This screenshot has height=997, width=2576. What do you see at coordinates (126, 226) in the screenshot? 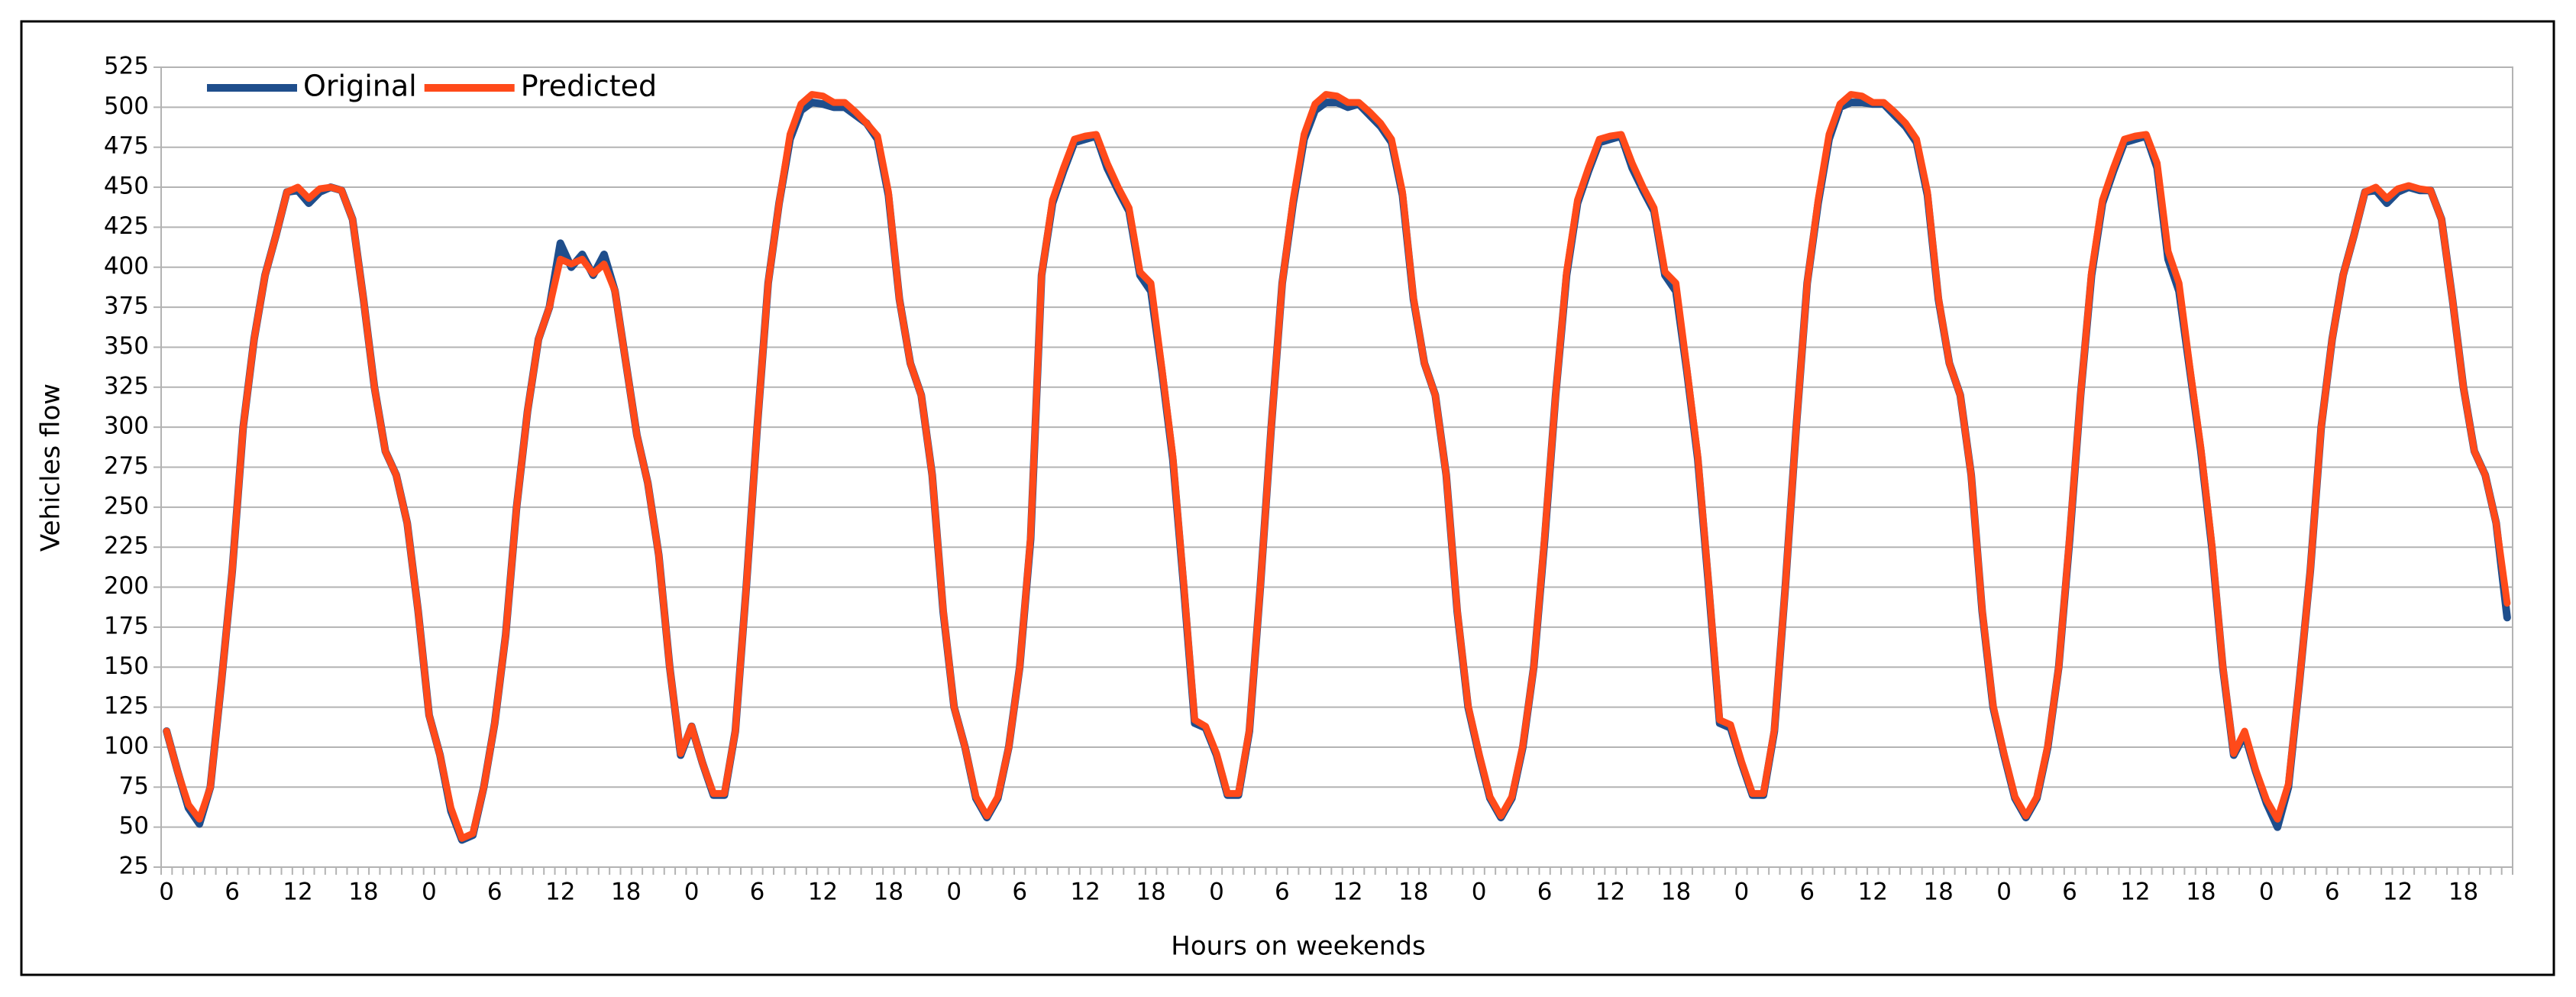
I see `y-tick-label: 425` at bounding box center [126, 226].